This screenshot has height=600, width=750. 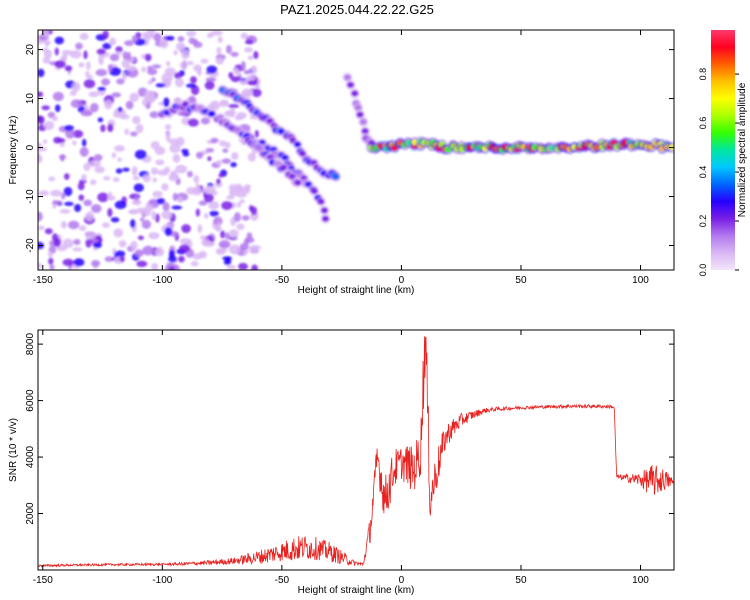 What do you see at coordinates (30, 99) in the screenshot?
I see `spectrogram-y-tick-label: 10` at bounding box center [30, 99].